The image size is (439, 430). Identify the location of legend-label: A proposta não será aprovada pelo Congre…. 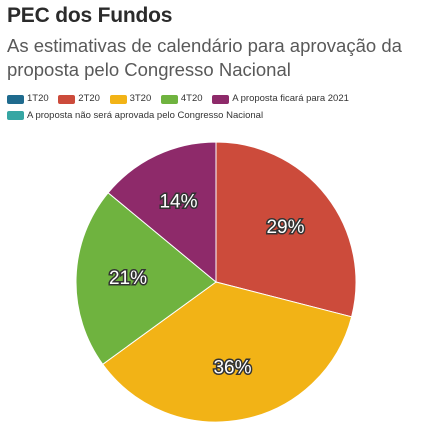
(145, 115).